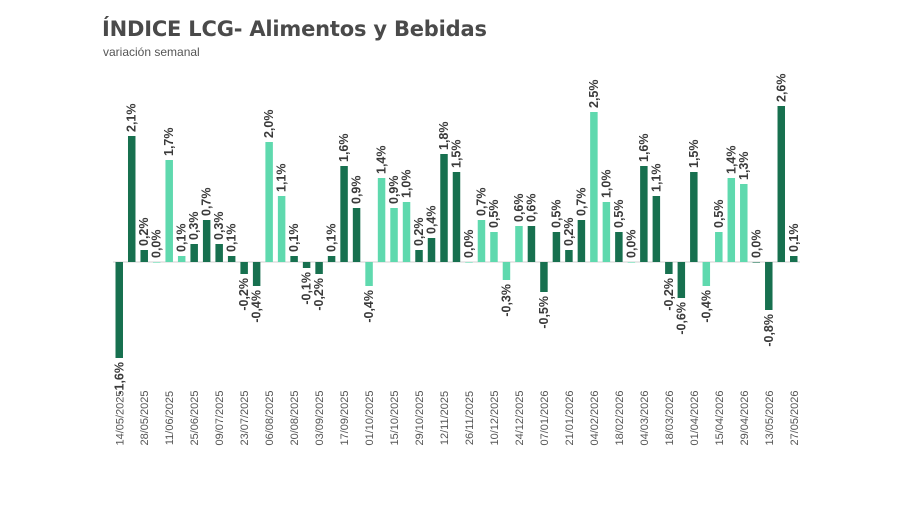  Describe the element at coordinates (681, 318) in the screenshot. I see `data-label: -0,6%` at that location.